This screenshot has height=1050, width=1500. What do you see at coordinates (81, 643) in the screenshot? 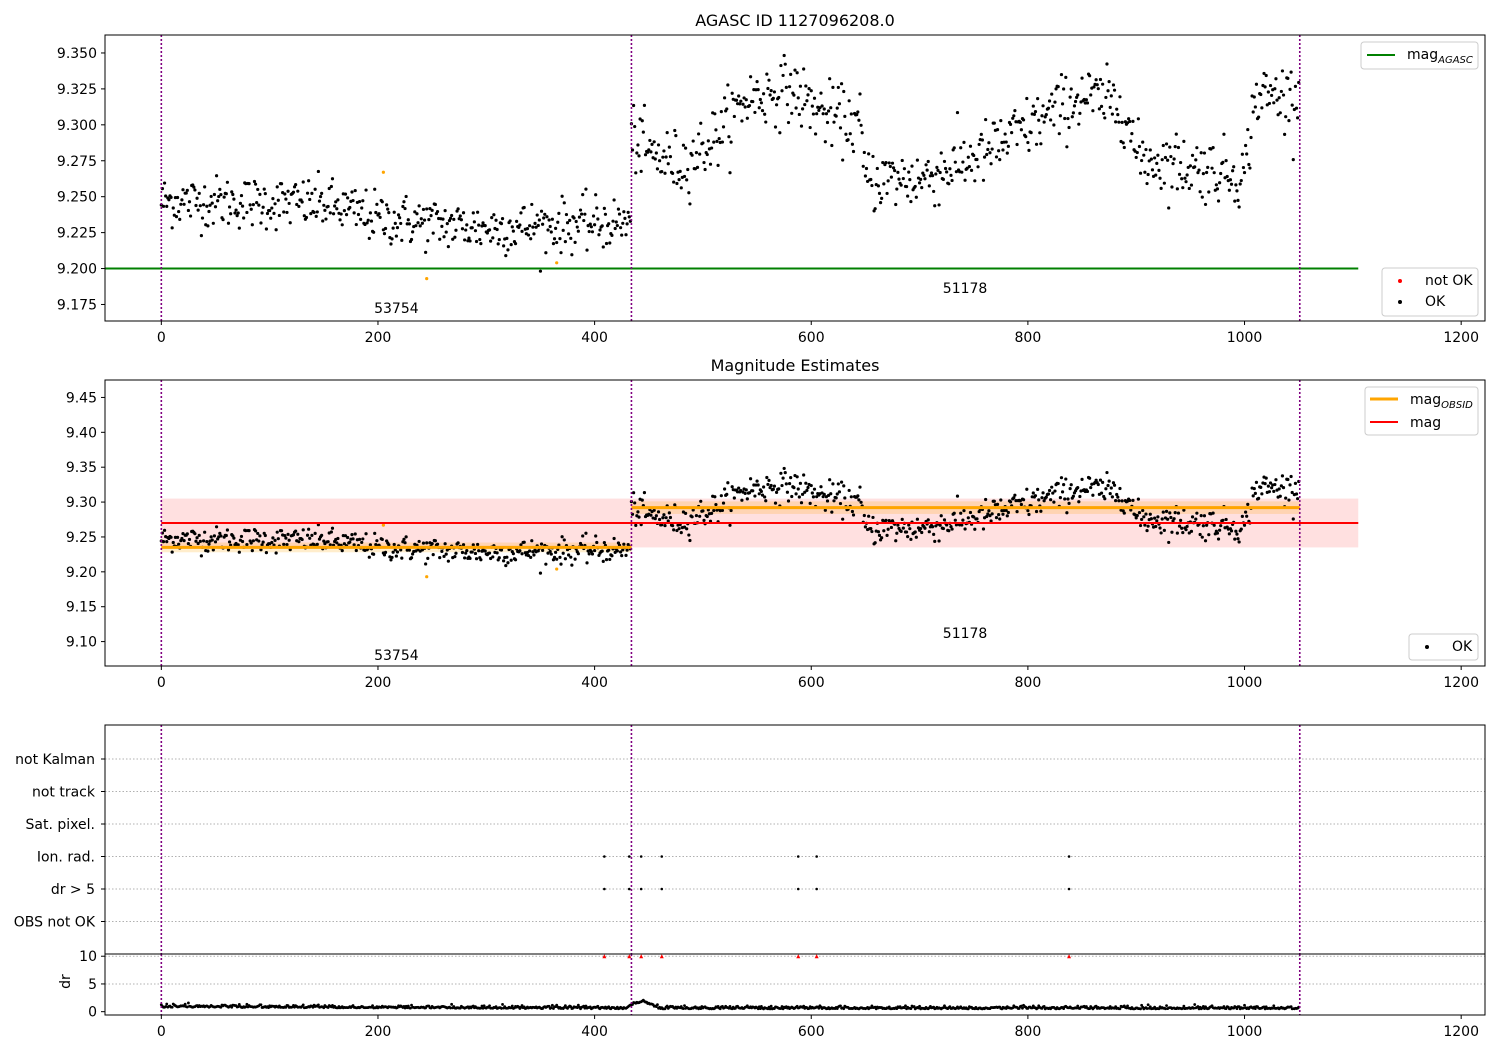
I see `y-tick-label: 9.10` at bounding box center [81, 643].